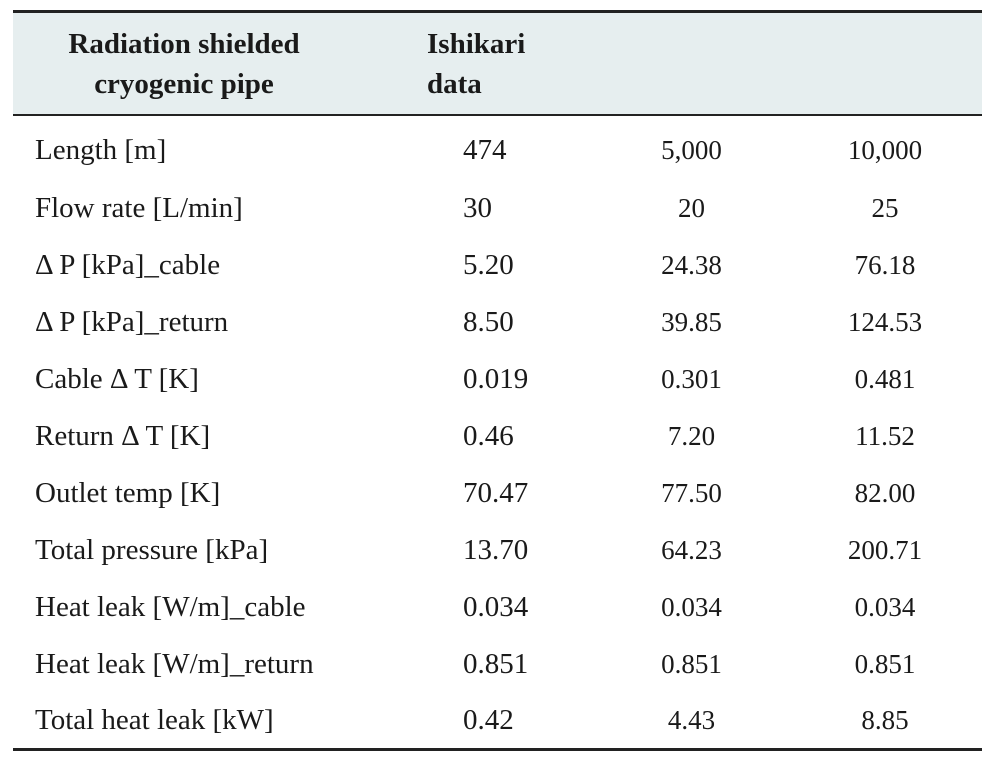 The image size is (1003, 758). I want to click on header-line: cryogenic pipe, so click(184, 83).